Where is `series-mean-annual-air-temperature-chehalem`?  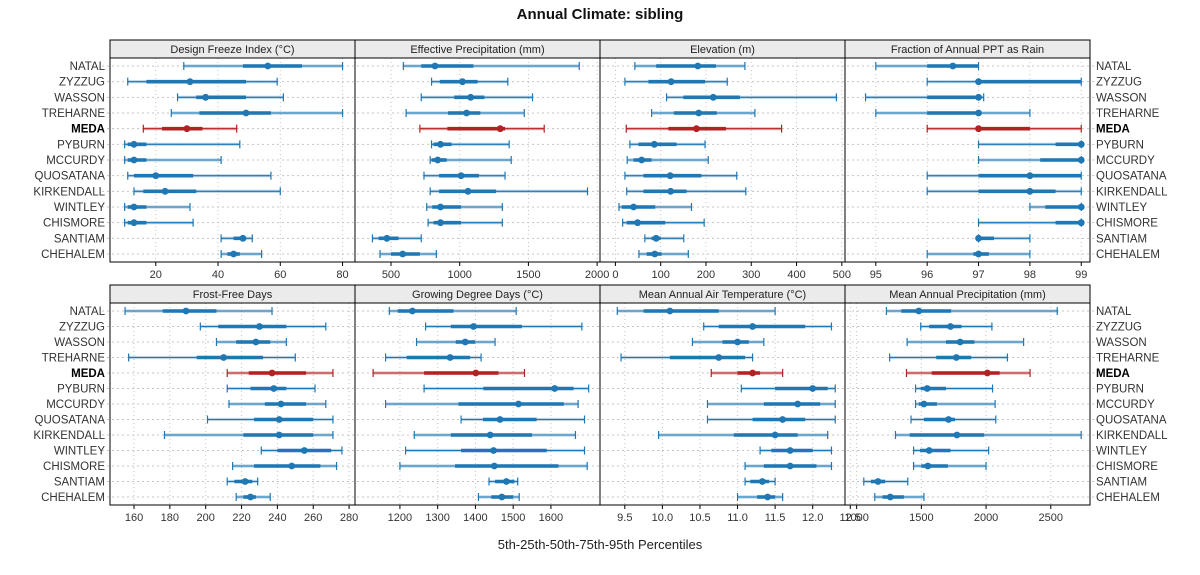
series-mean-annual-air-temperature-chehalem is located at coordinates (760, 497).